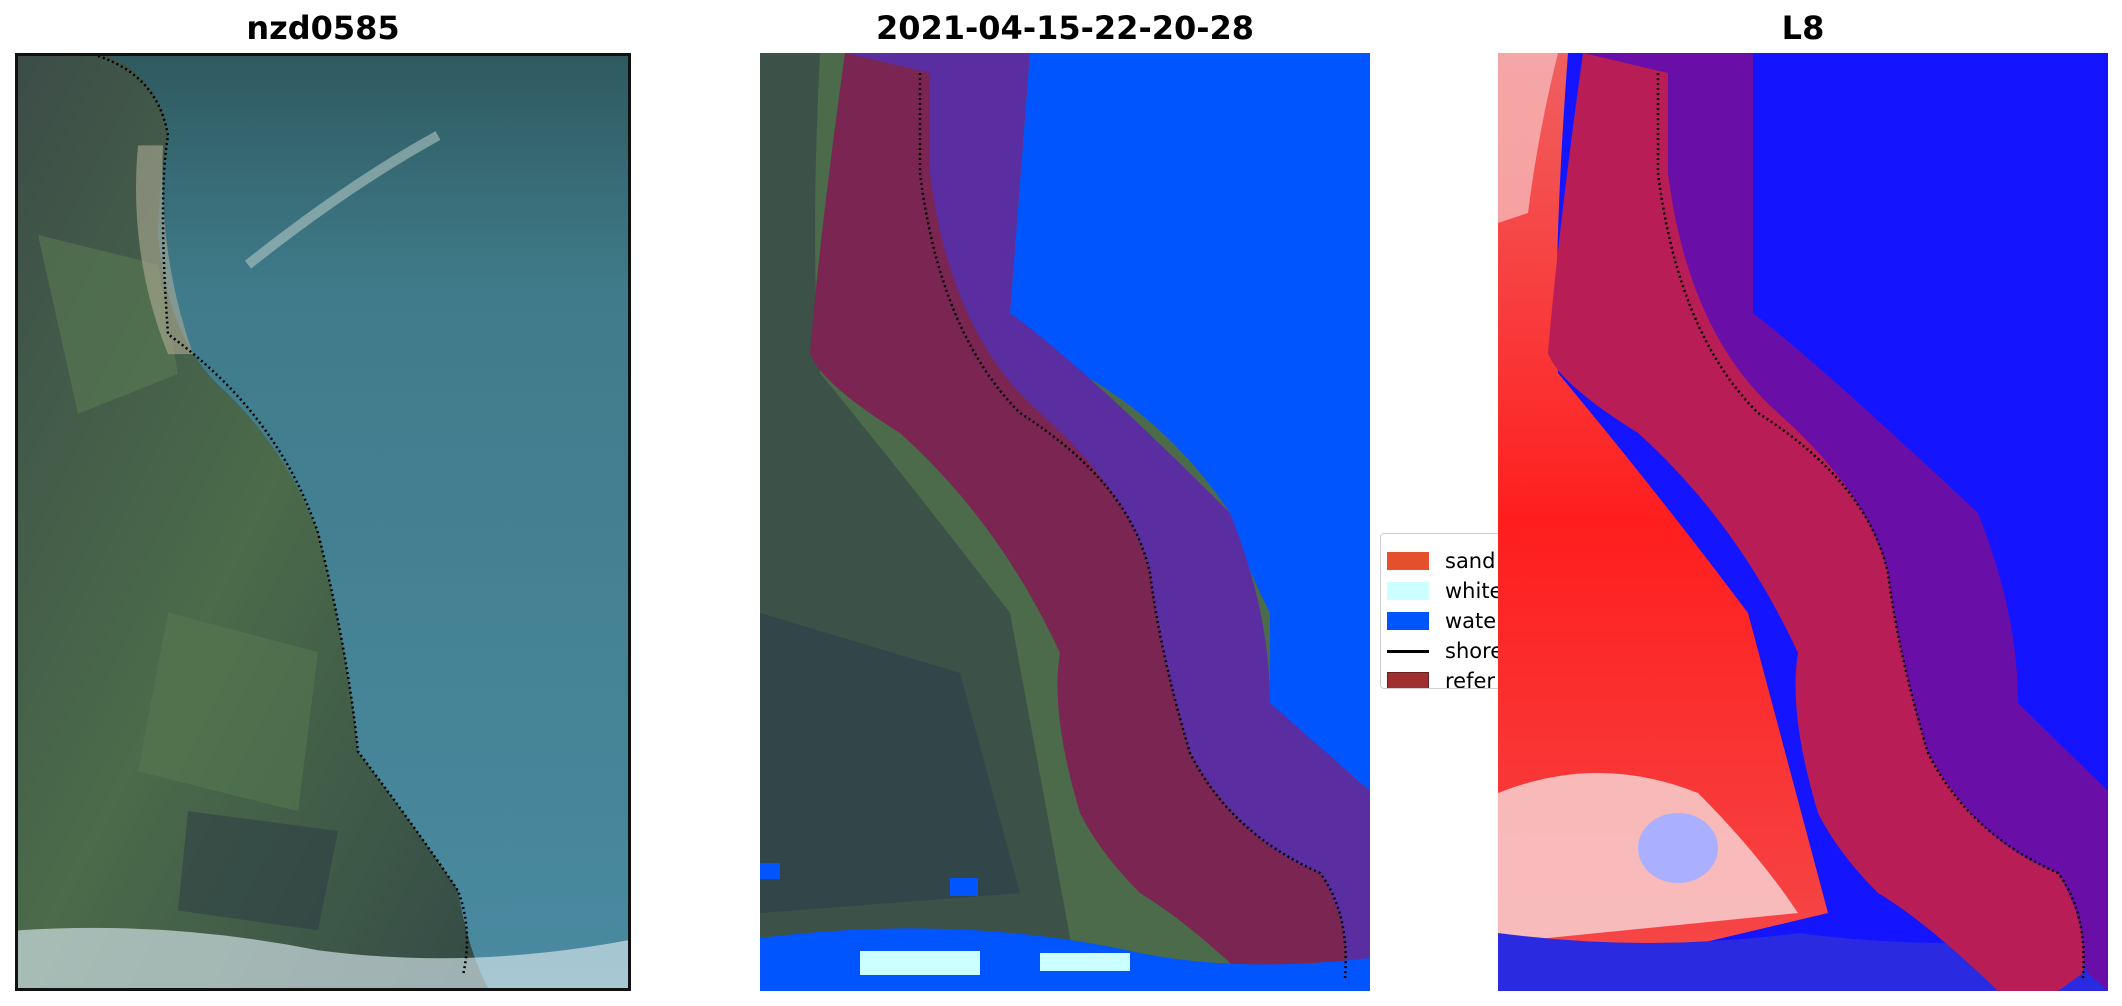  I want to click on panel-title-classified: 2021-04-15-22-20-28, so click(1065, 28).